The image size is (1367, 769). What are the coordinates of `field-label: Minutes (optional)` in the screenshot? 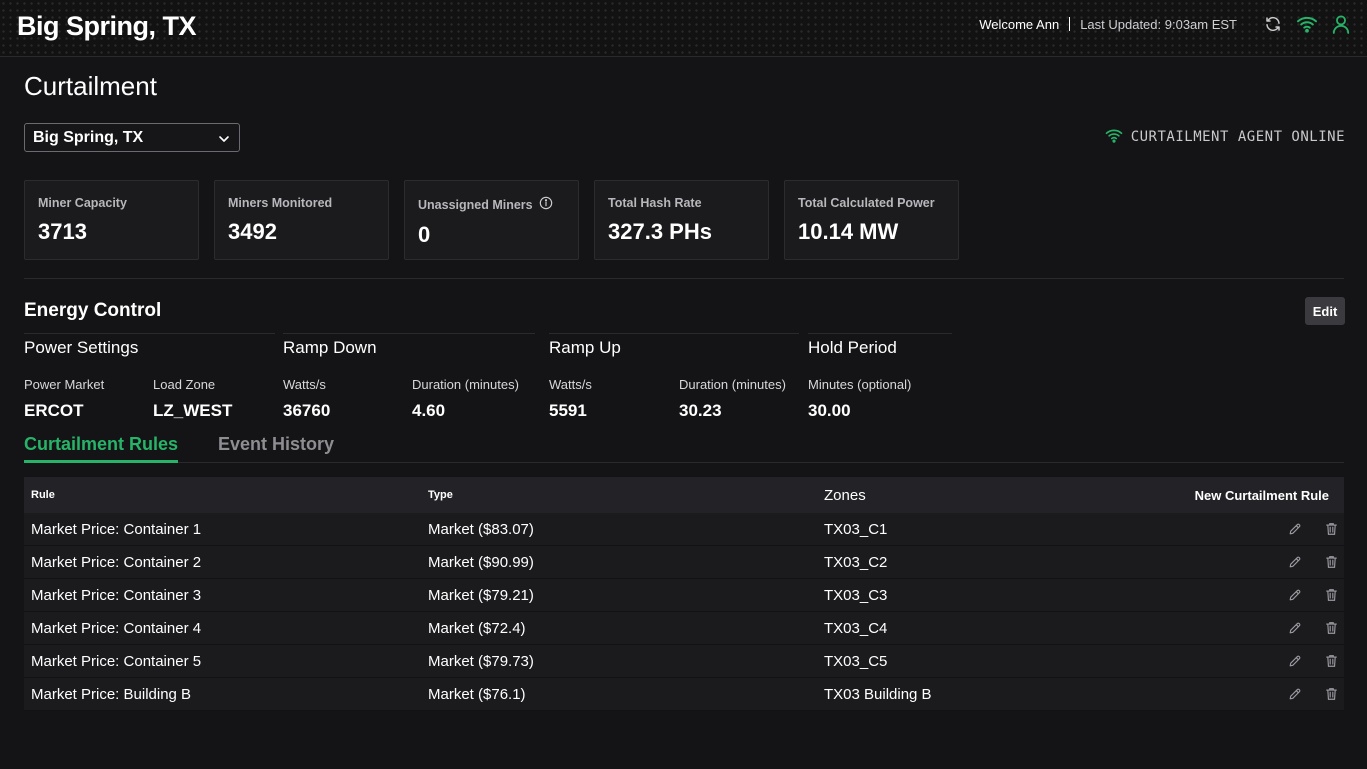 It's located at (860, 384).